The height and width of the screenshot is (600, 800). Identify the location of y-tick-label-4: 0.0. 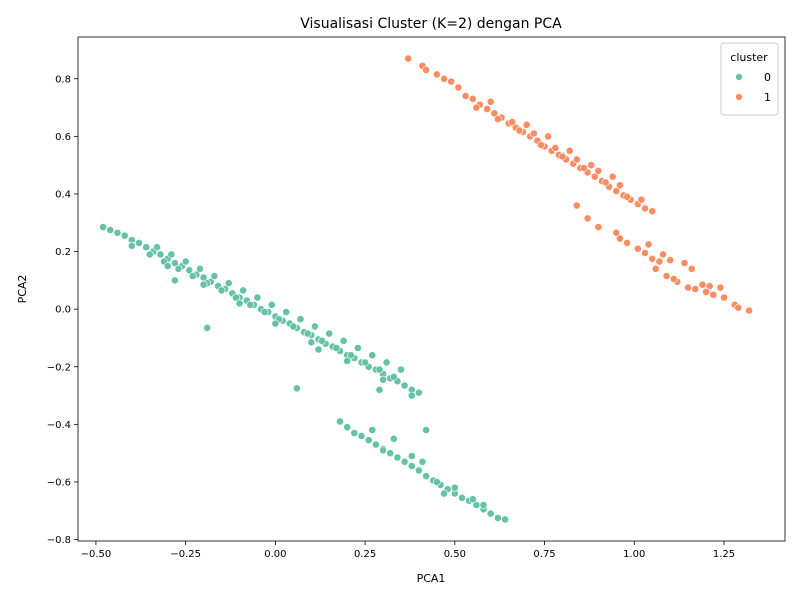
(63, 310).